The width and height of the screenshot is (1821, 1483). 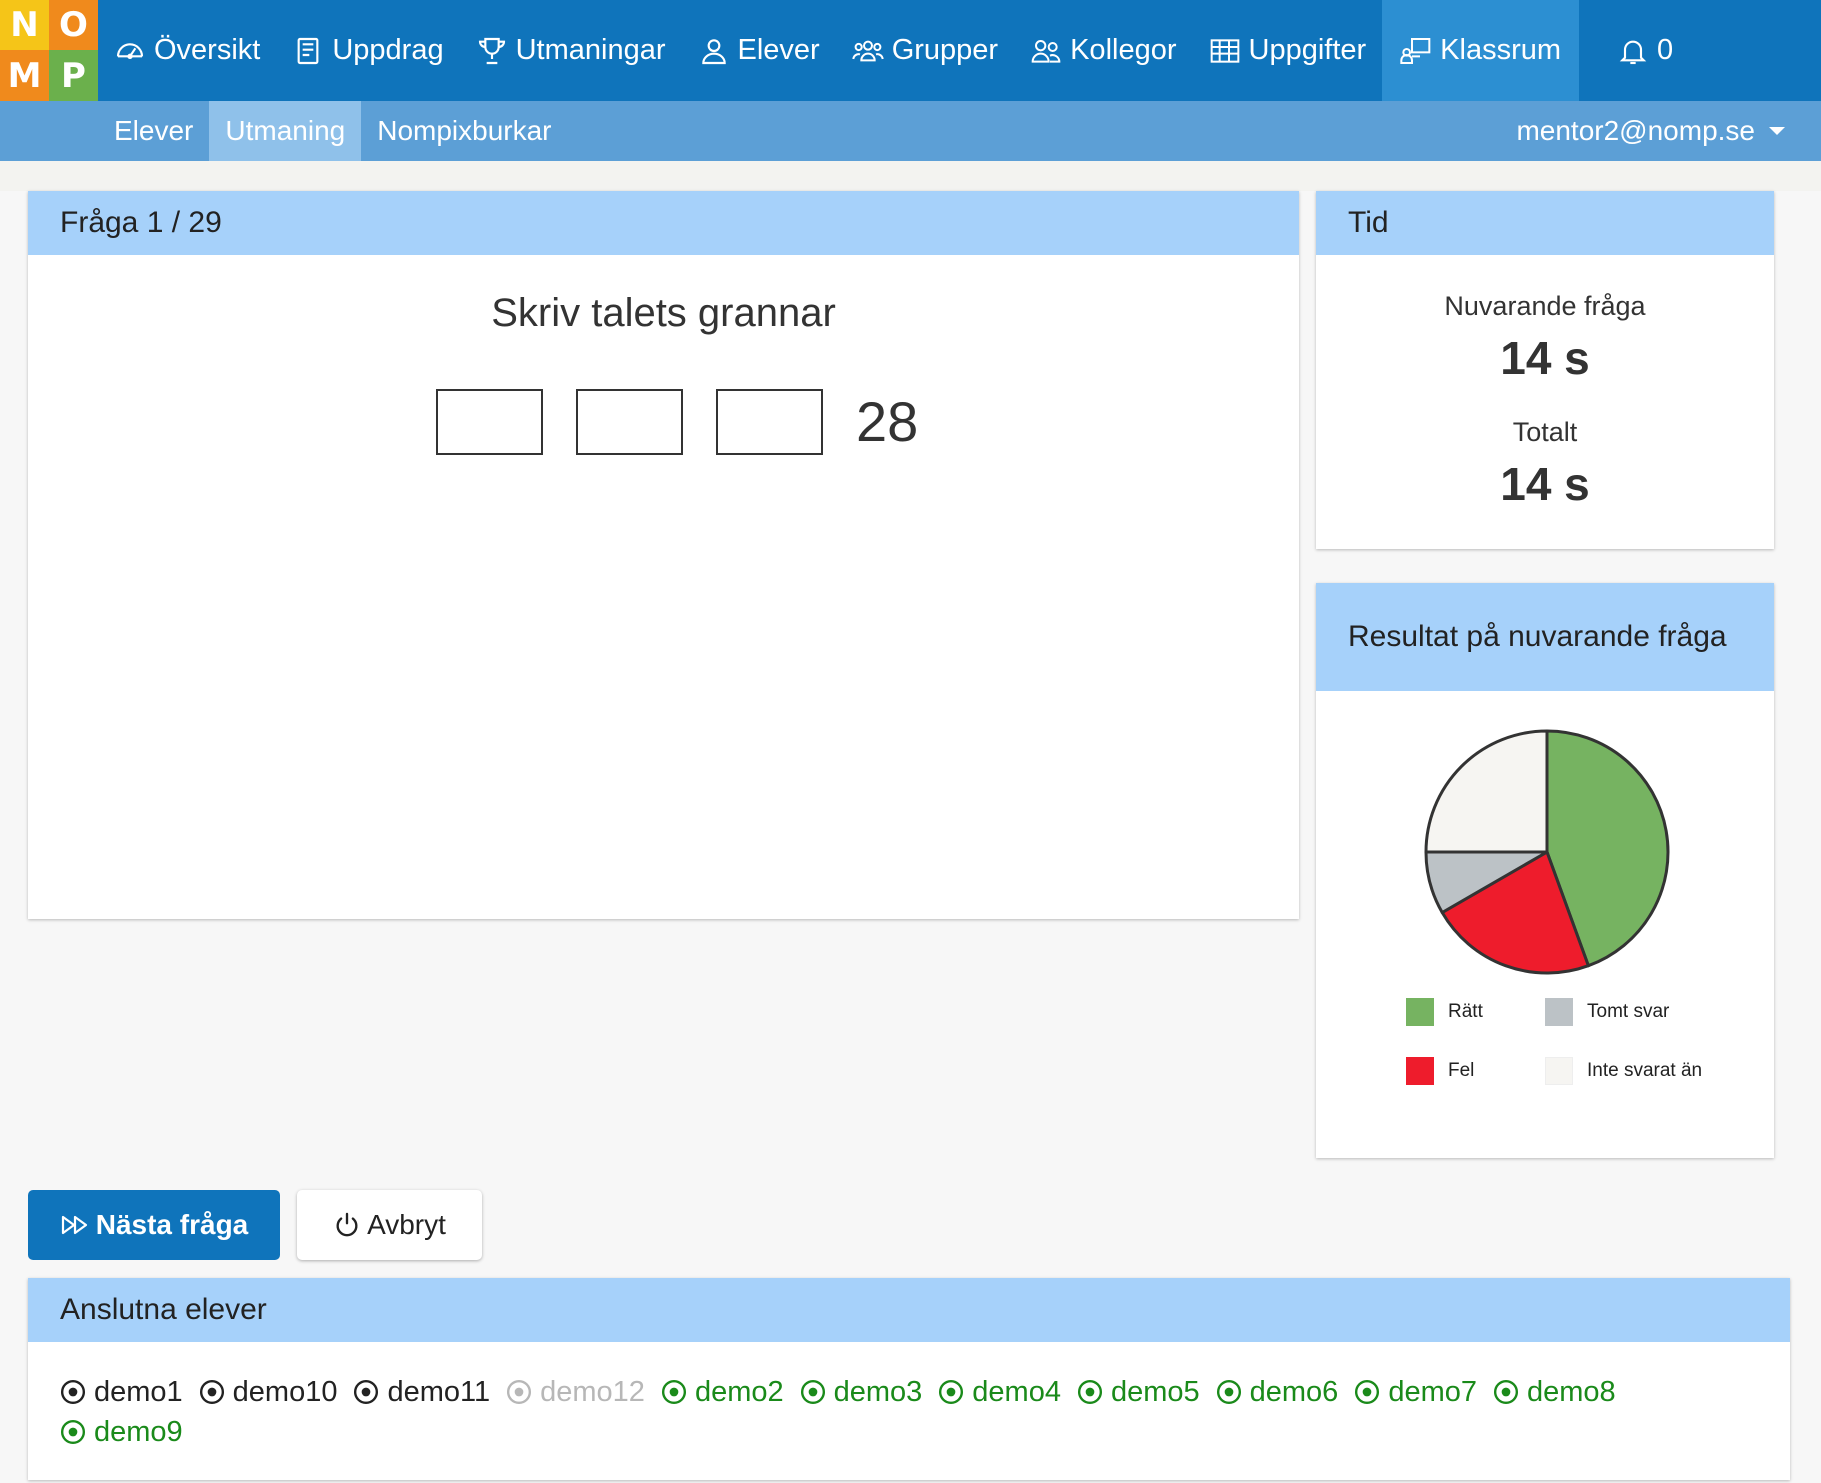 I want to click on student-demo8: demo8, so click(x=1554, y=1392).